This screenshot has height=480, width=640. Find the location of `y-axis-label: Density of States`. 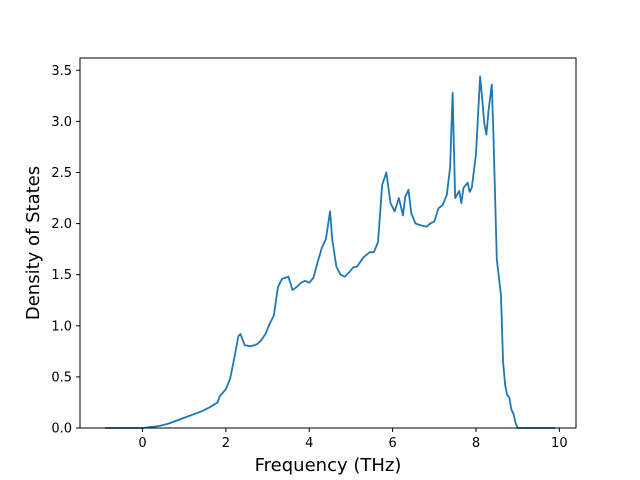

y-axis-label: Density of States is located at coordinates (33, 243).